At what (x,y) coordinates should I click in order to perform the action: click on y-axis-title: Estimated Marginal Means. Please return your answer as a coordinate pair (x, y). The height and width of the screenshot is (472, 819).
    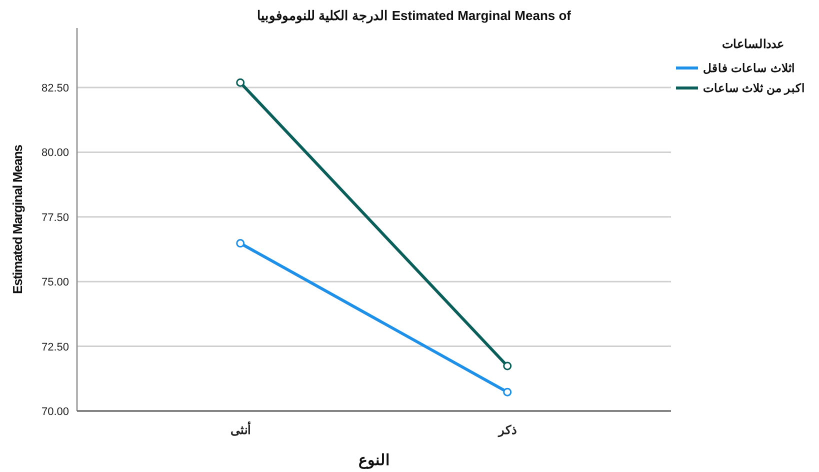
    Looking at the image, I should click on (17, 219).